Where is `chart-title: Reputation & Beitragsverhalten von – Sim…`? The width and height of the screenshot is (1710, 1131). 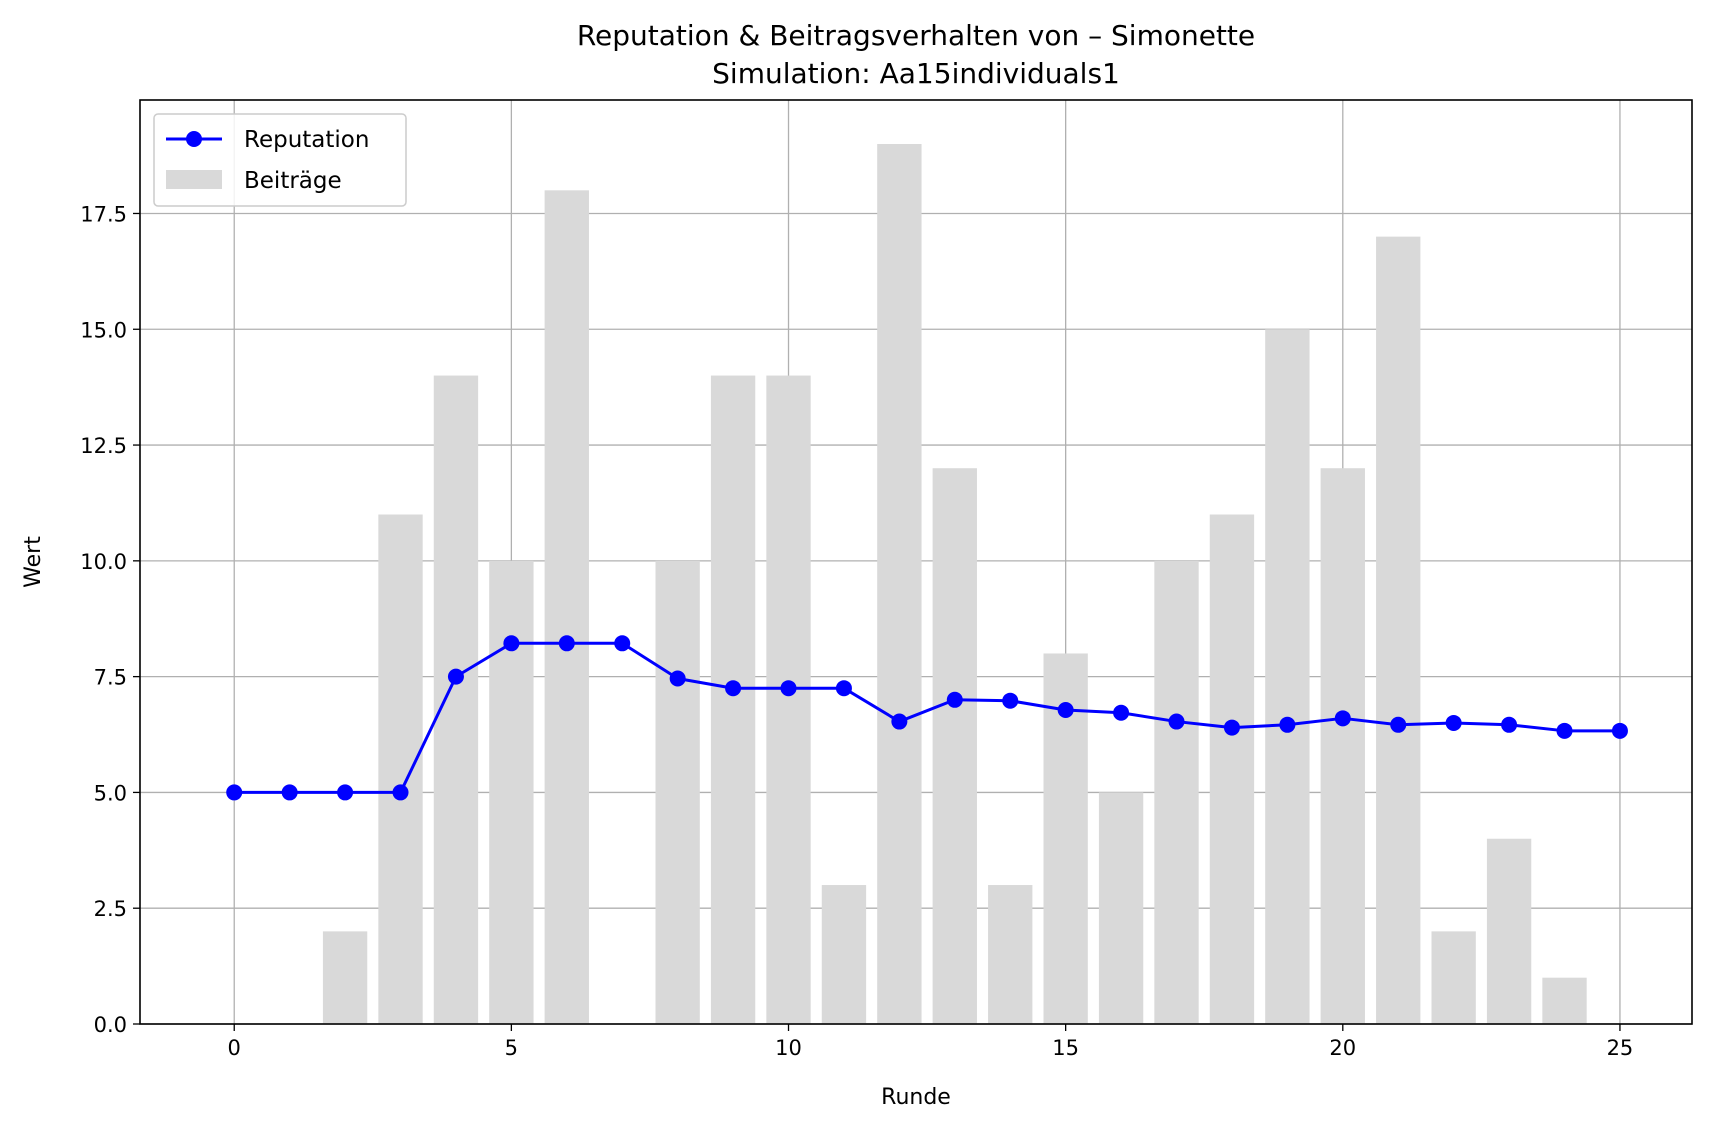 chart-title: Reputation & Beitragsverhalten von – Sim… is located at coordinates (916, 35).